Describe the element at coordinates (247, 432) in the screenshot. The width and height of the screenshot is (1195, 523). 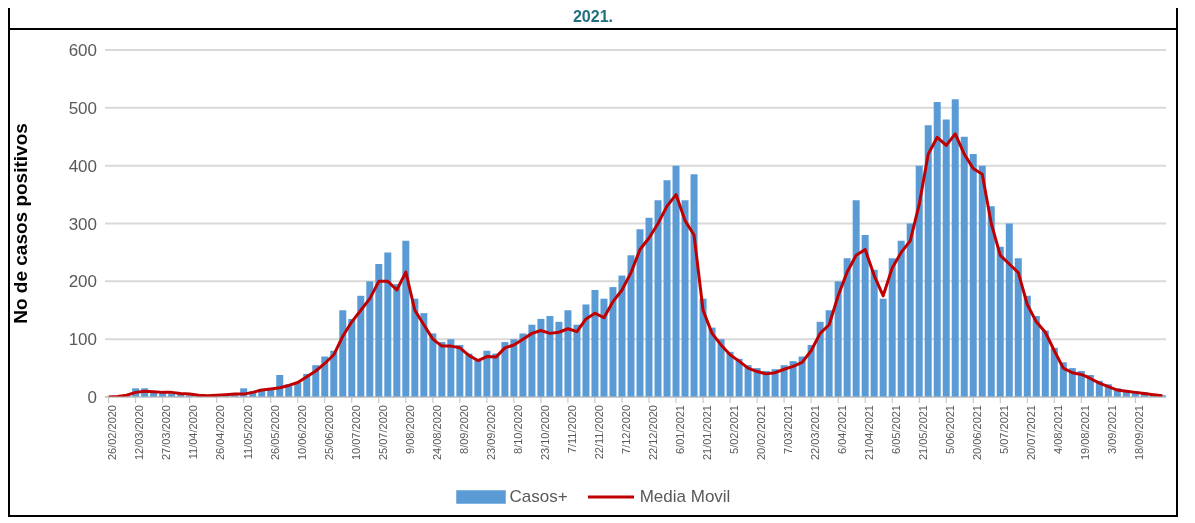
I see `x-tick-label: 11/05/2020` at that location.